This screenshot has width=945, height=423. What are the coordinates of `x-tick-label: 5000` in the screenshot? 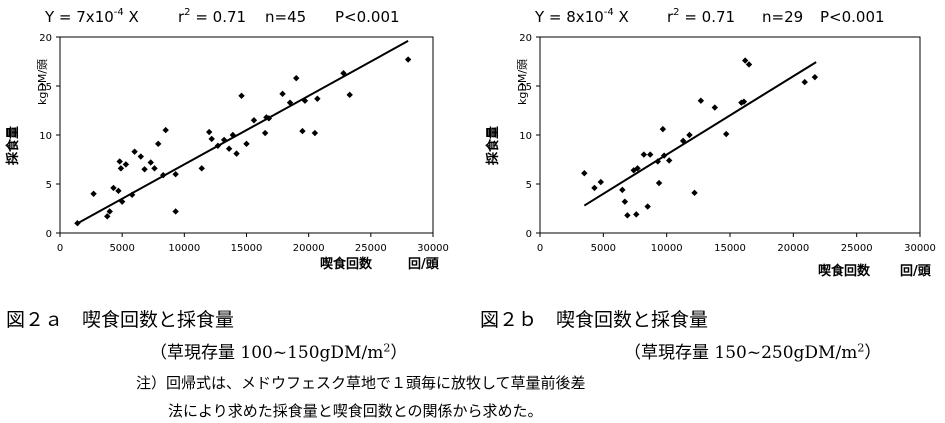 It's located at (603, 248).